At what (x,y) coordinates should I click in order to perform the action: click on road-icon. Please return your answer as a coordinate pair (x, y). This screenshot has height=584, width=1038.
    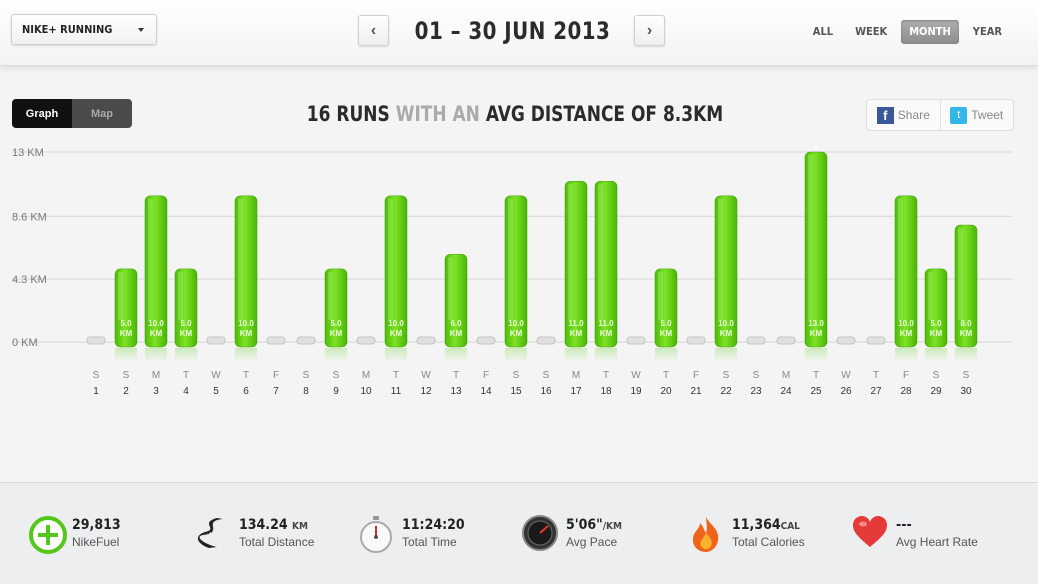
    Looking at the image, I should click on (213, 533).